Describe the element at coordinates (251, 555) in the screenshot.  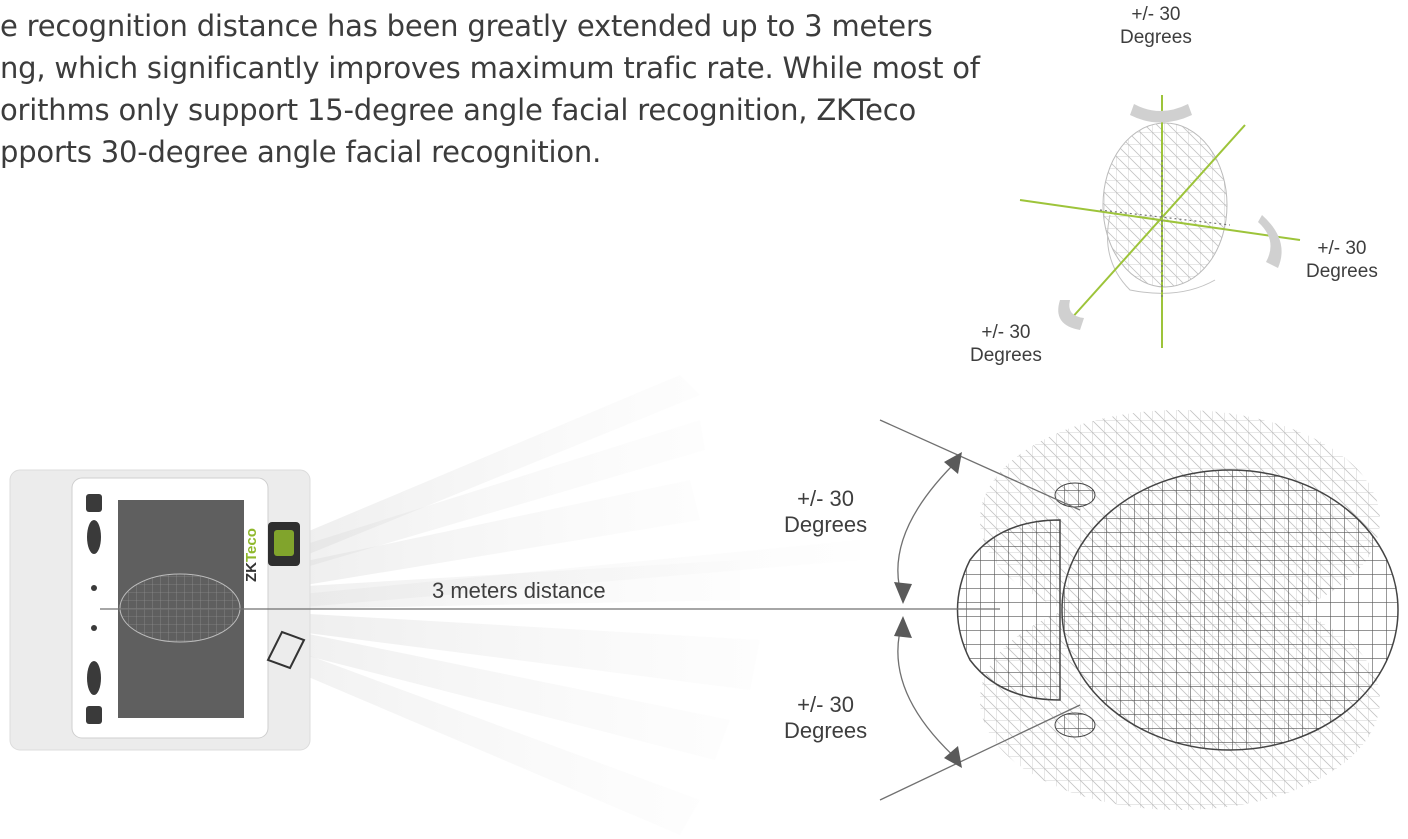
I see `device-brand: ZKTeco` at that location.